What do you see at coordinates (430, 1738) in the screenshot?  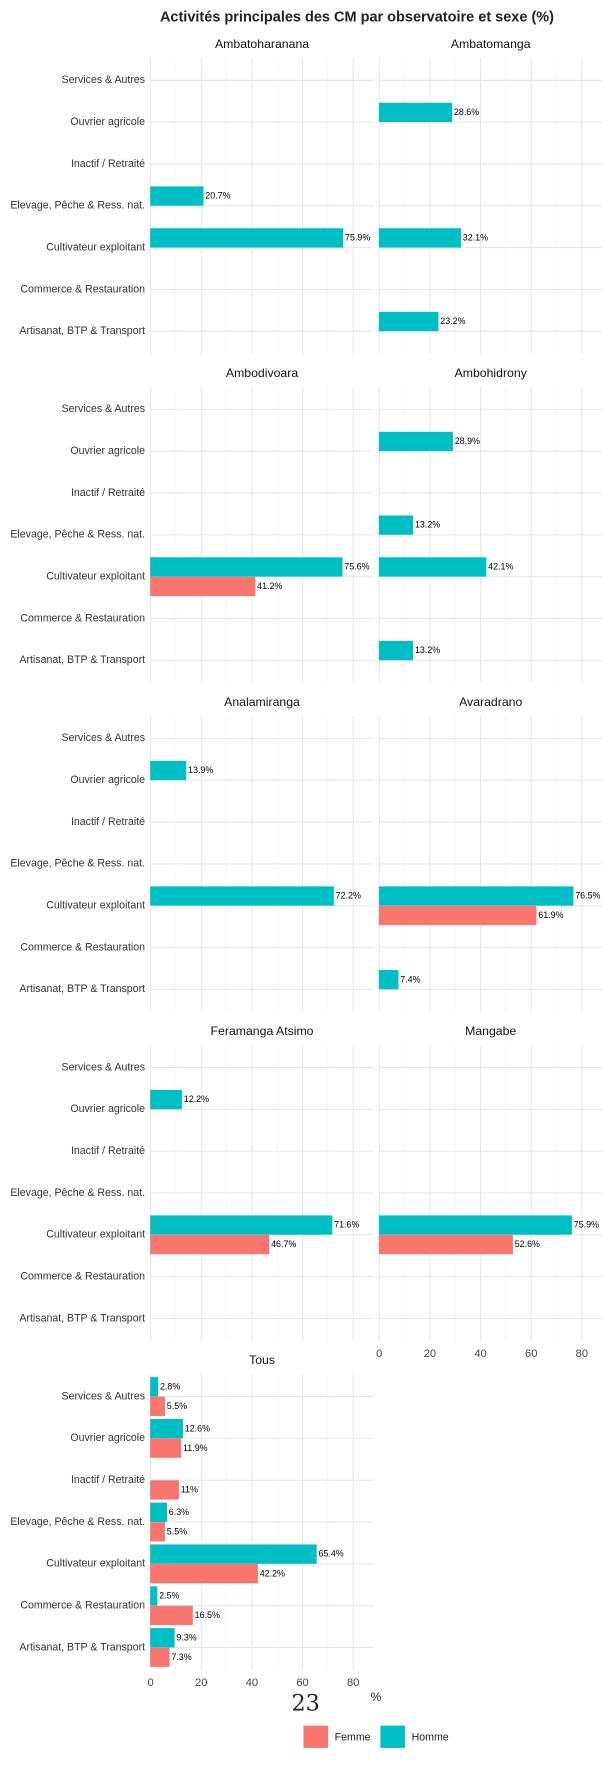 I see `legend-label: Homme` at bounding box center [430, 1738].